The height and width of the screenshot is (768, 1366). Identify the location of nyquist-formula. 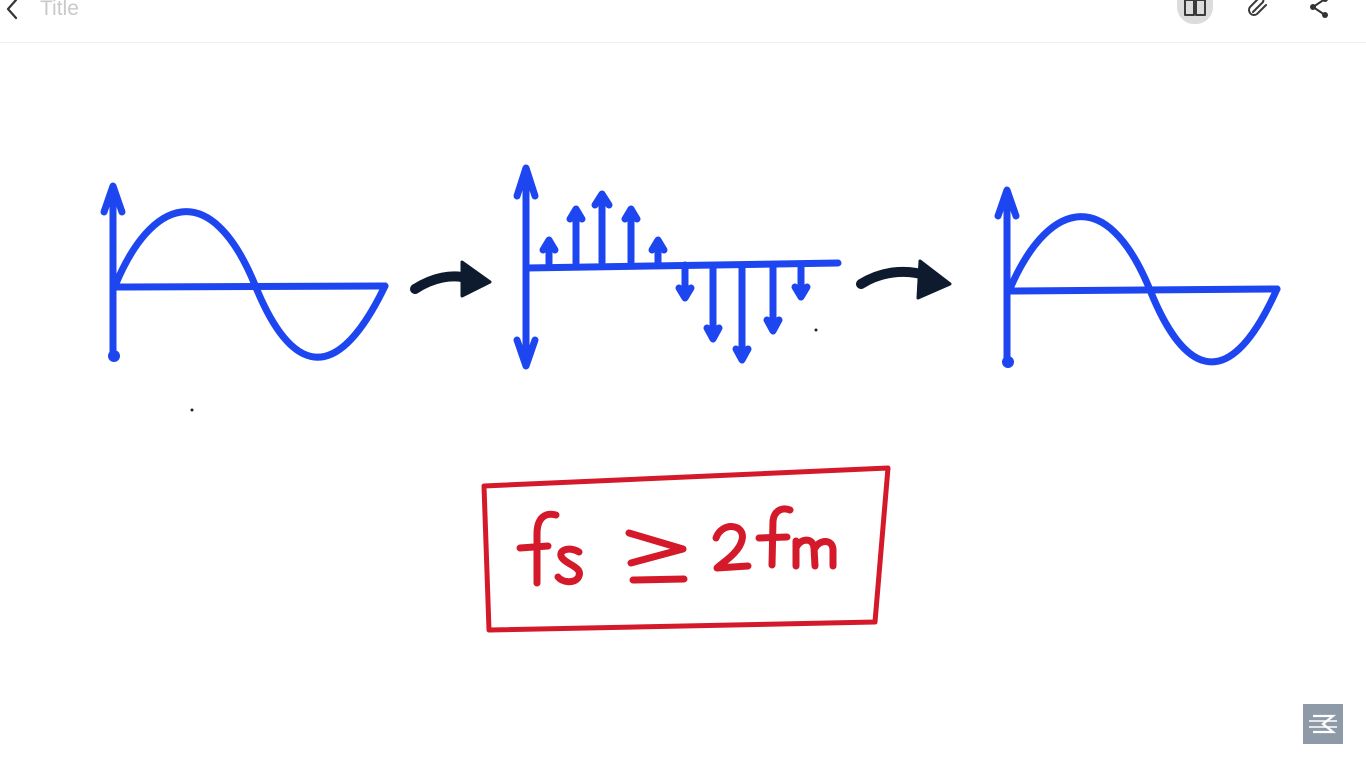
(676, 546).